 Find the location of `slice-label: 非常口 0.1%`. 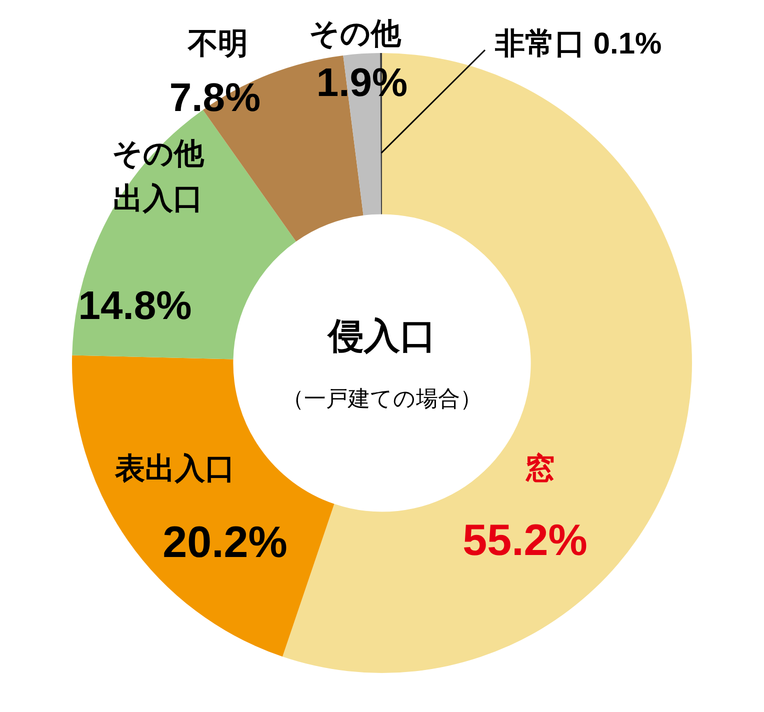

slice-label: 非常口 0.1% is located at coordinates (578, 43).